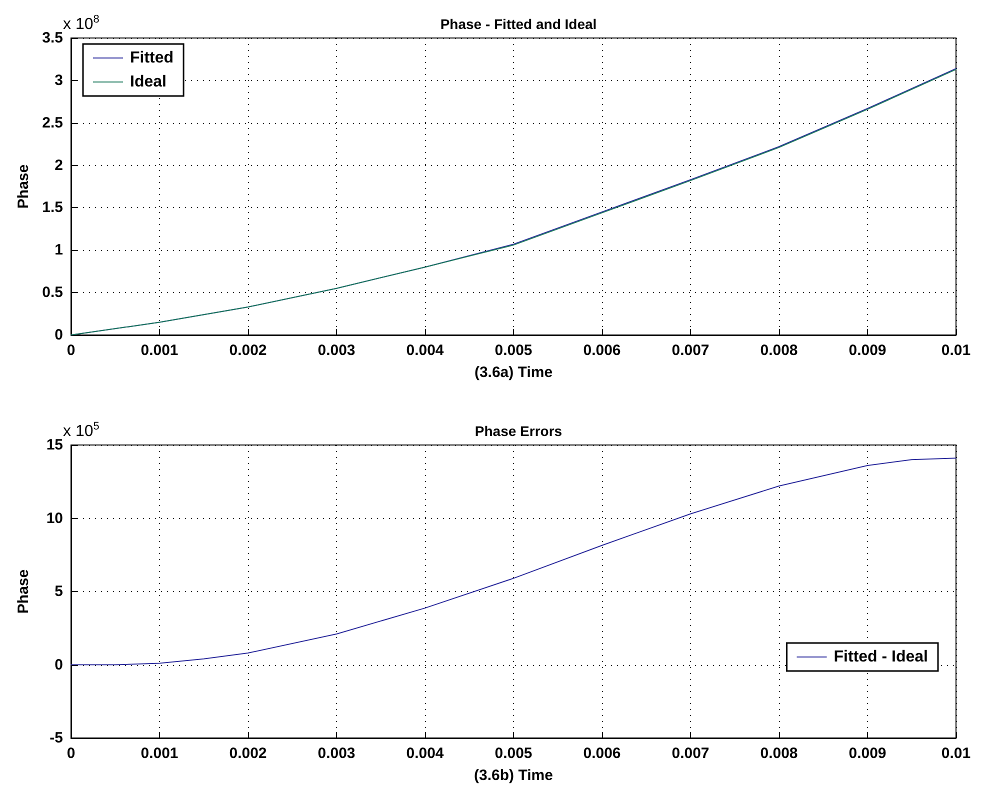 The image size is (987, 796). I want to click on x-axis-title: (3.6a) Time, so click(513, 372).